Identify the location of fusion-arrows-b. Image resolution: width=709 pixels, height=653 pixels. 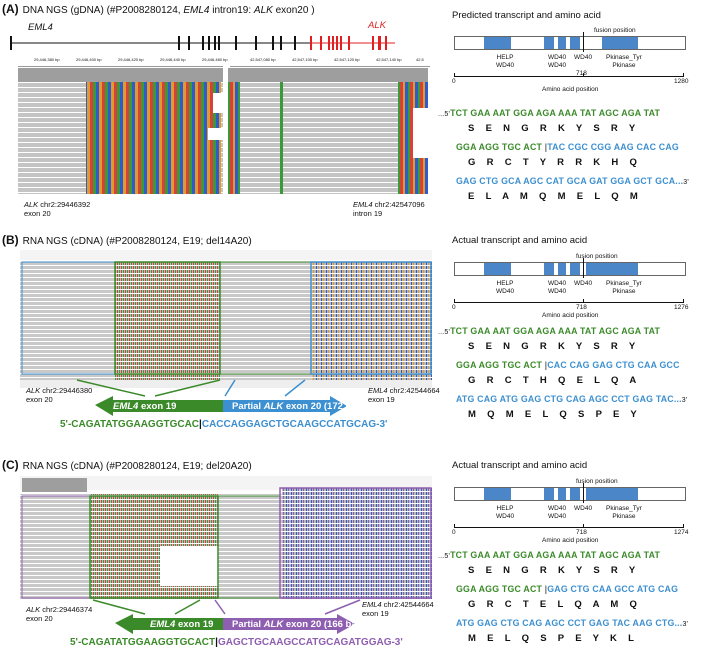
(211, 397).